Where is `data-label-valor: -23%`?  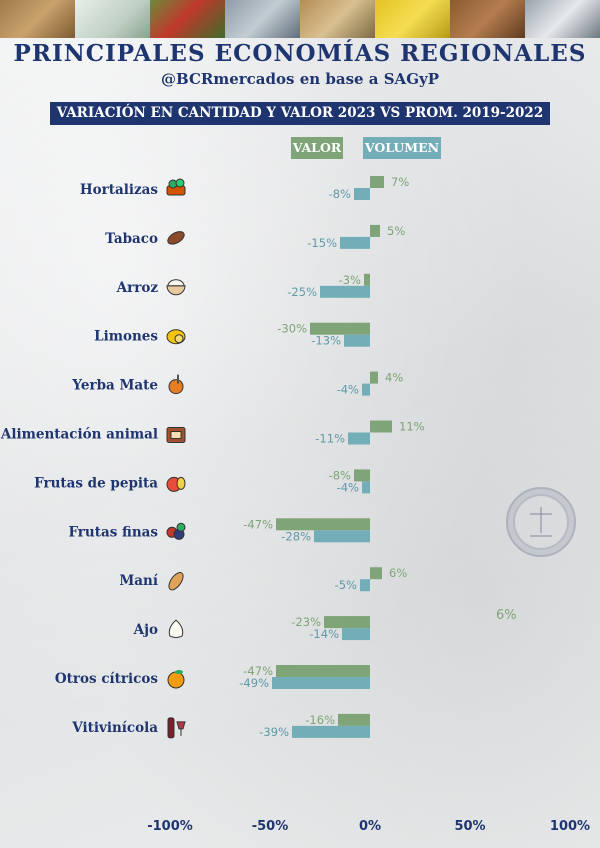
data-label-valor: -23% is located at coordinates (306, 622).